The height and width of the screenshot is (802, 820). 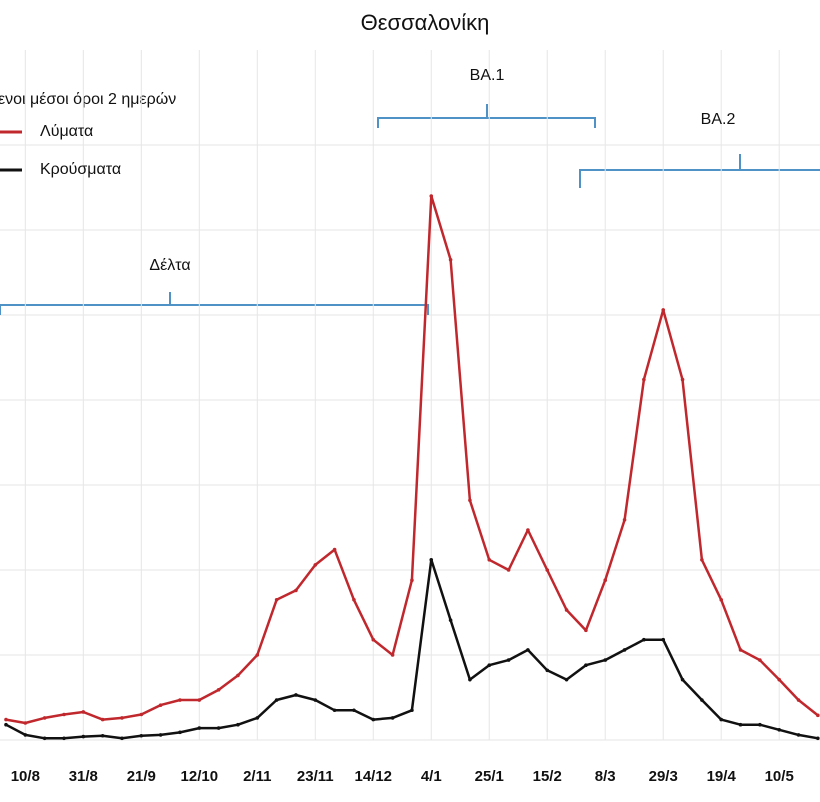 I want to click on x-tick-label: 23/11, so click(x=315, y=776).